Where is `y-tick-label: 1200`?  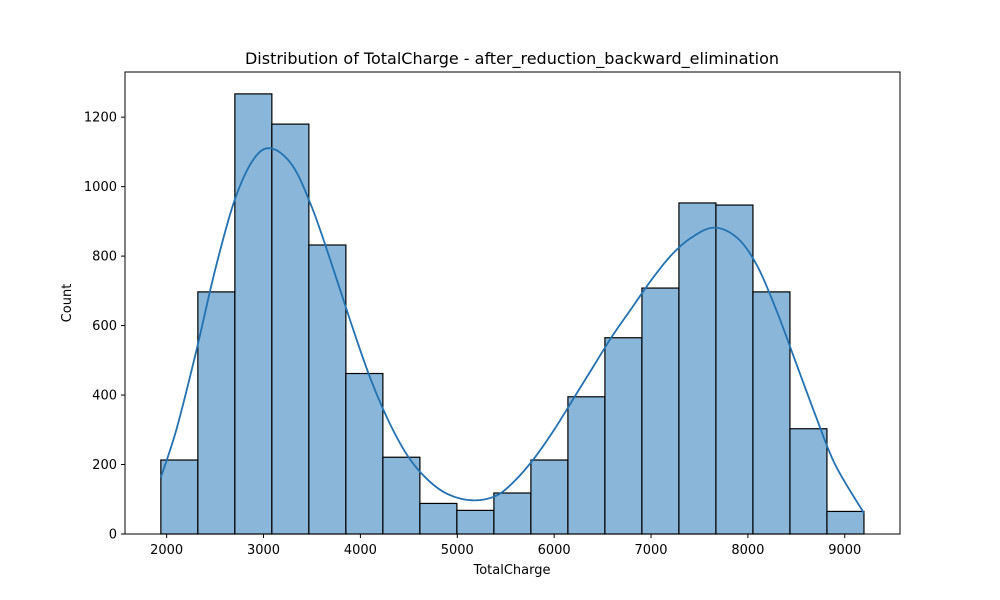 y-tick-label: 1200 is located at coordinates (100, 118).